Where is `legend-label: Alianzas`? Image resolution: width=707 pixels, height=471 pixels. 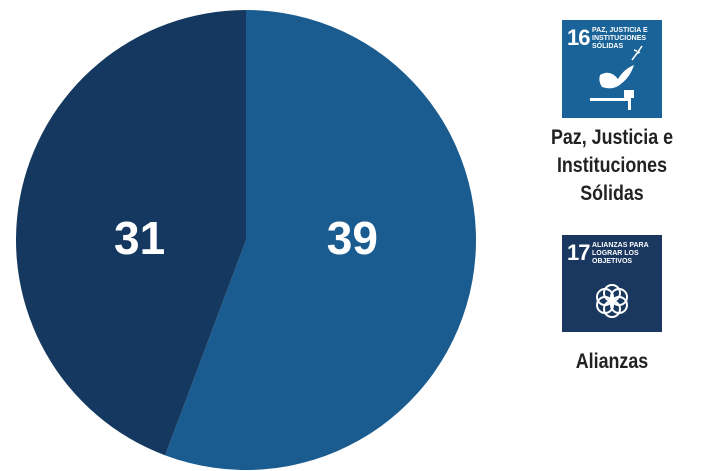
legend-label: Alianzas is located at coordinates (612, 361).